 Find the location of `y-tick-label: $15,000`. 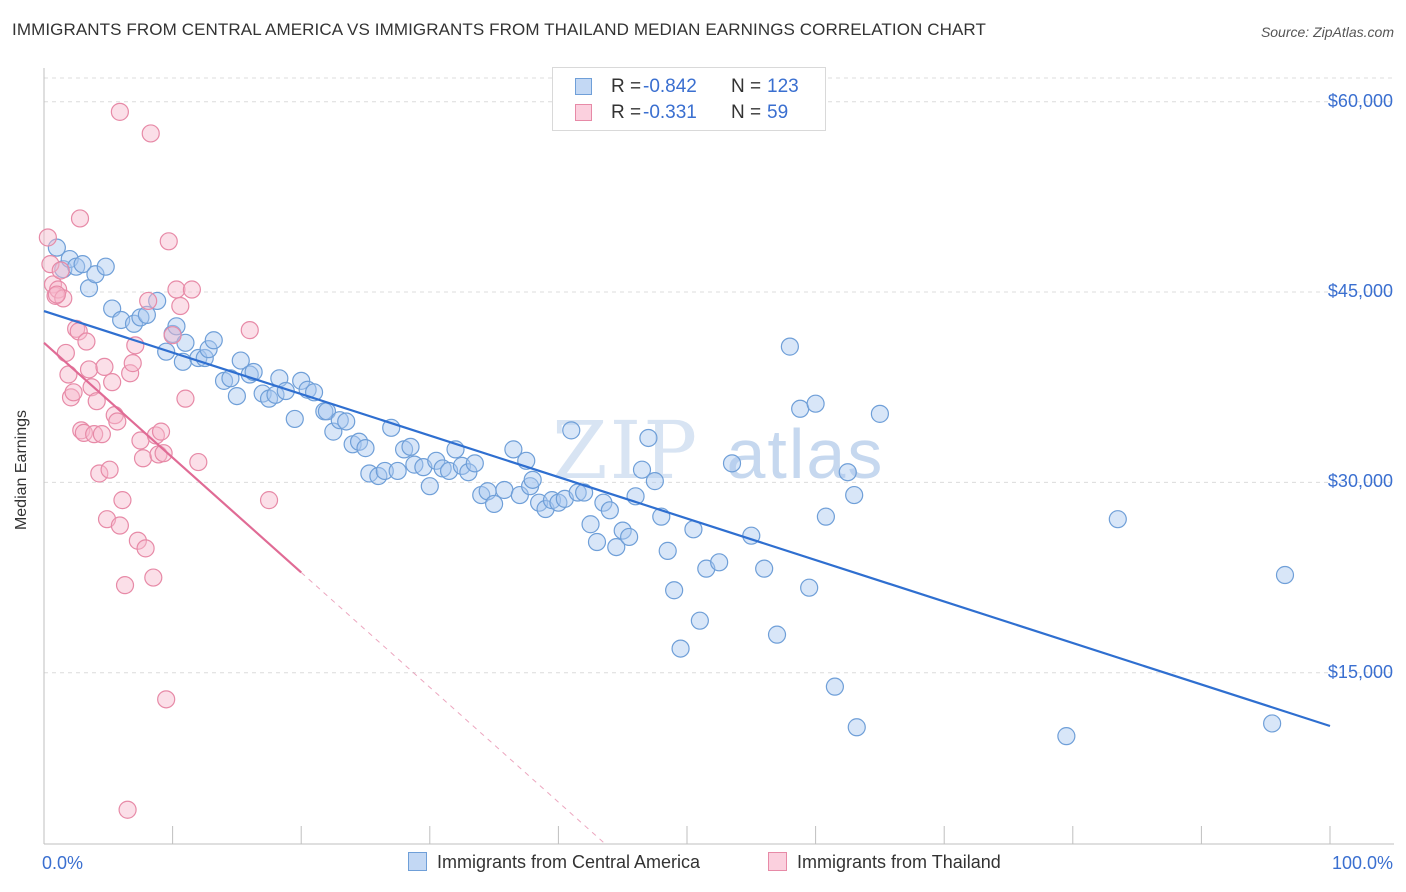

y-tick-label: $15,000 is located at coordinates (1360, 671).